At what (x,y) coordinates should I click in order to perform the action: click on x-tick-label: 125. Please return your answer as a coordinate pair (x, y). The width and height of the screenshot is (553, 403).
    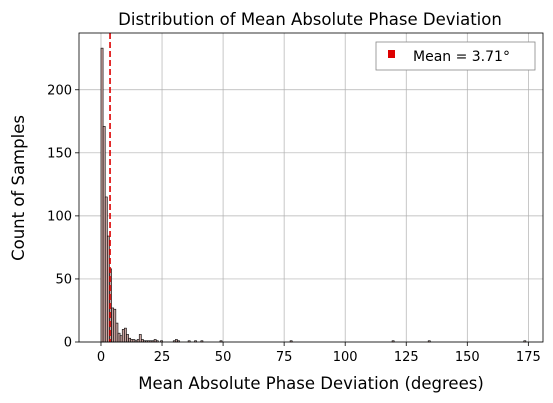
    Looking at the image, I should click on (406, 357).